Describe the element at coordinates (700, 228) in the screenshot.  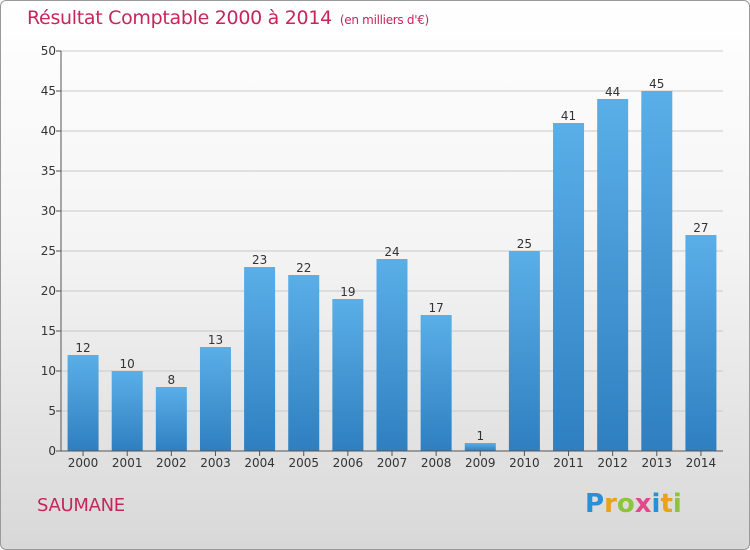
I see `data-label: 27` at that location.